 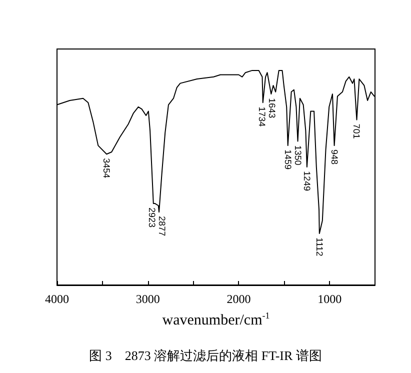 I want to click on annotation: 1112, so click(x=319, y=247).